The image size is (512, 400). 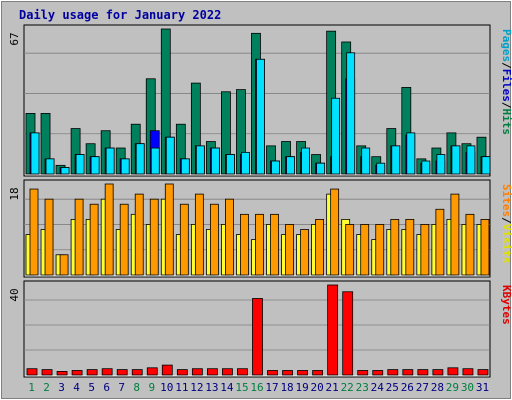 What do you see at coordinates (14, 294) in the screenshot?
I see `y-max-label: 40` at bounding box center [14, 294].